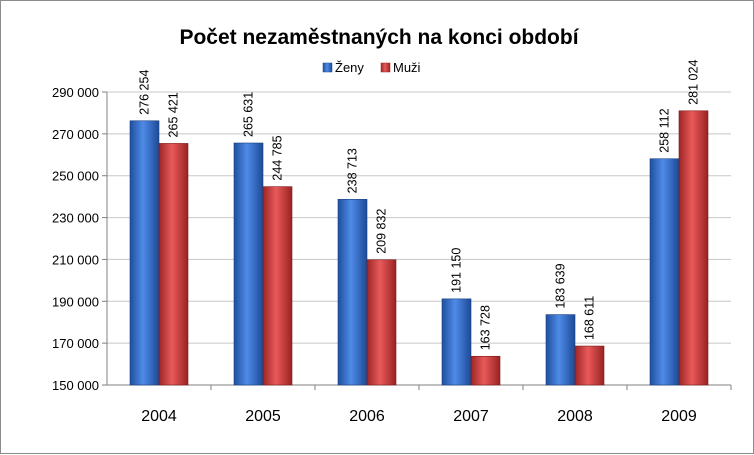  I want to click on x-axis: 2004 2005 2006 2007 2008 2009, so click(419, 404).